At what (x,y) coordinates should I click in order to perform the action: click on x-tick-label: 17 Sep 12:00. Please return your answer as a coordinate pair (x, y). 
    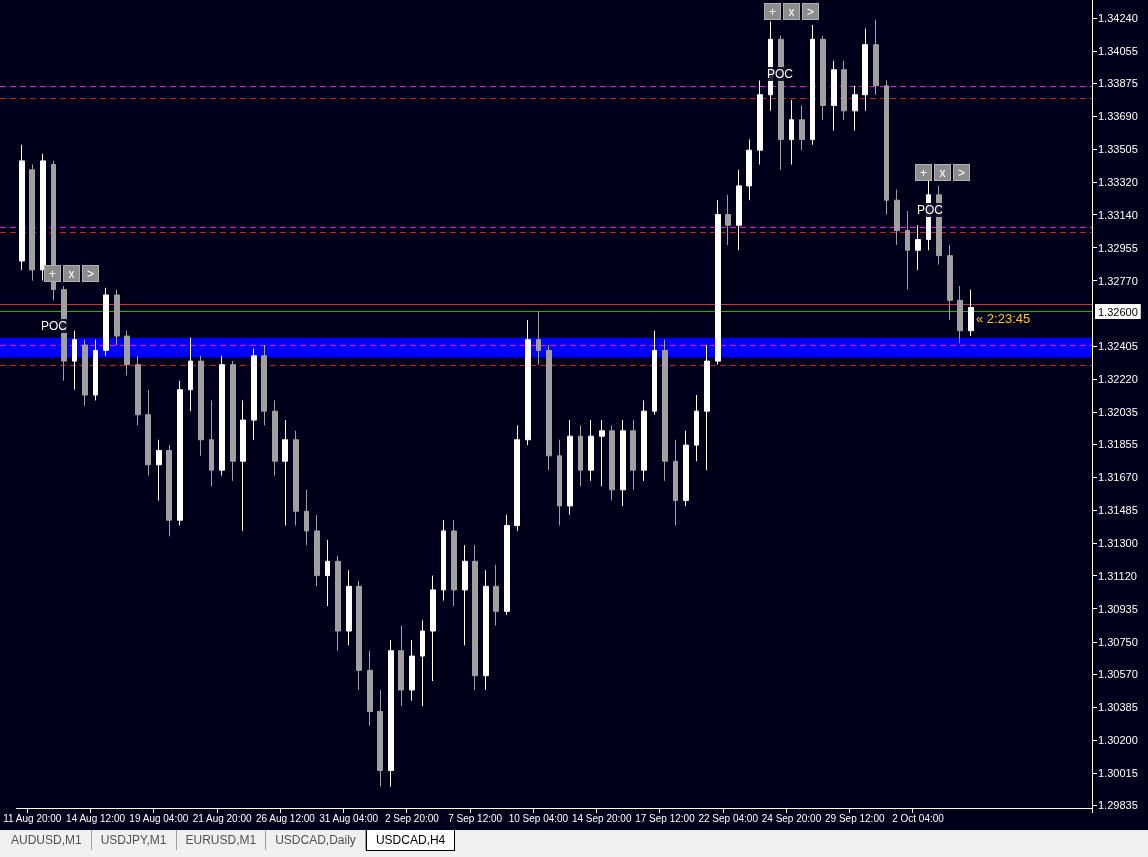
    Looking at the image, I should click on (665, 818).